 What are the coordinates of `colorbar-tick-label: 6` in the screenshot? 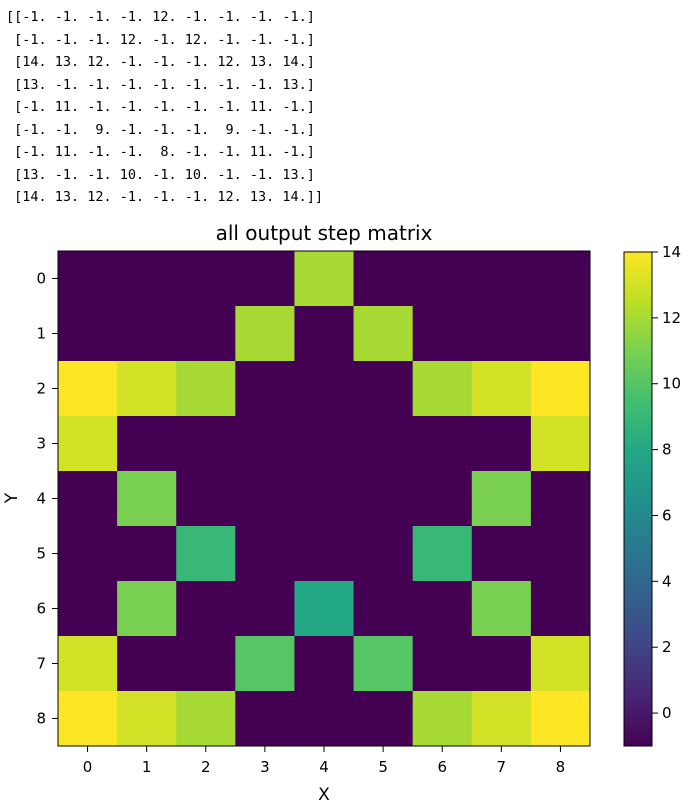 It's located at (667, 515).